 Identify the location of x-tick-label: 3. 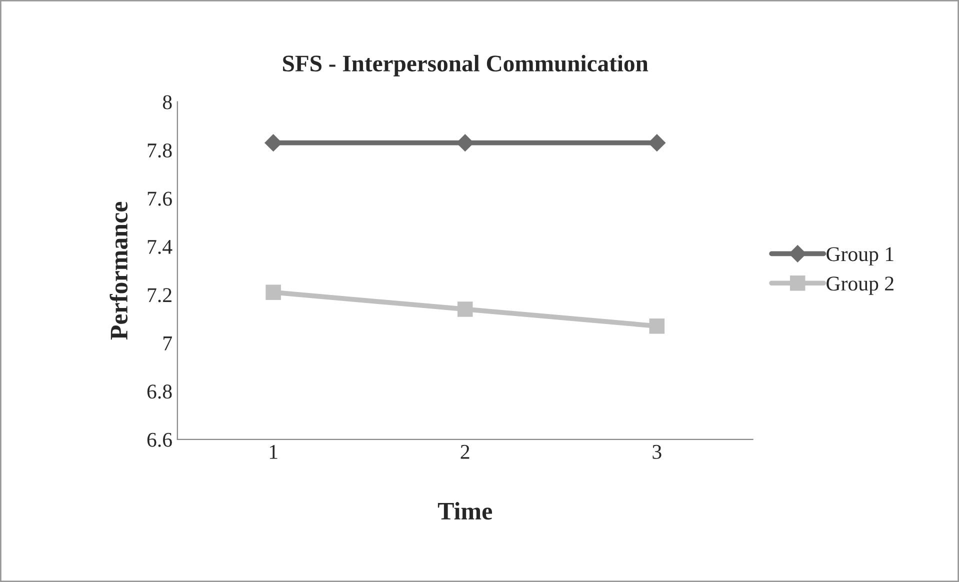
(657, 451).